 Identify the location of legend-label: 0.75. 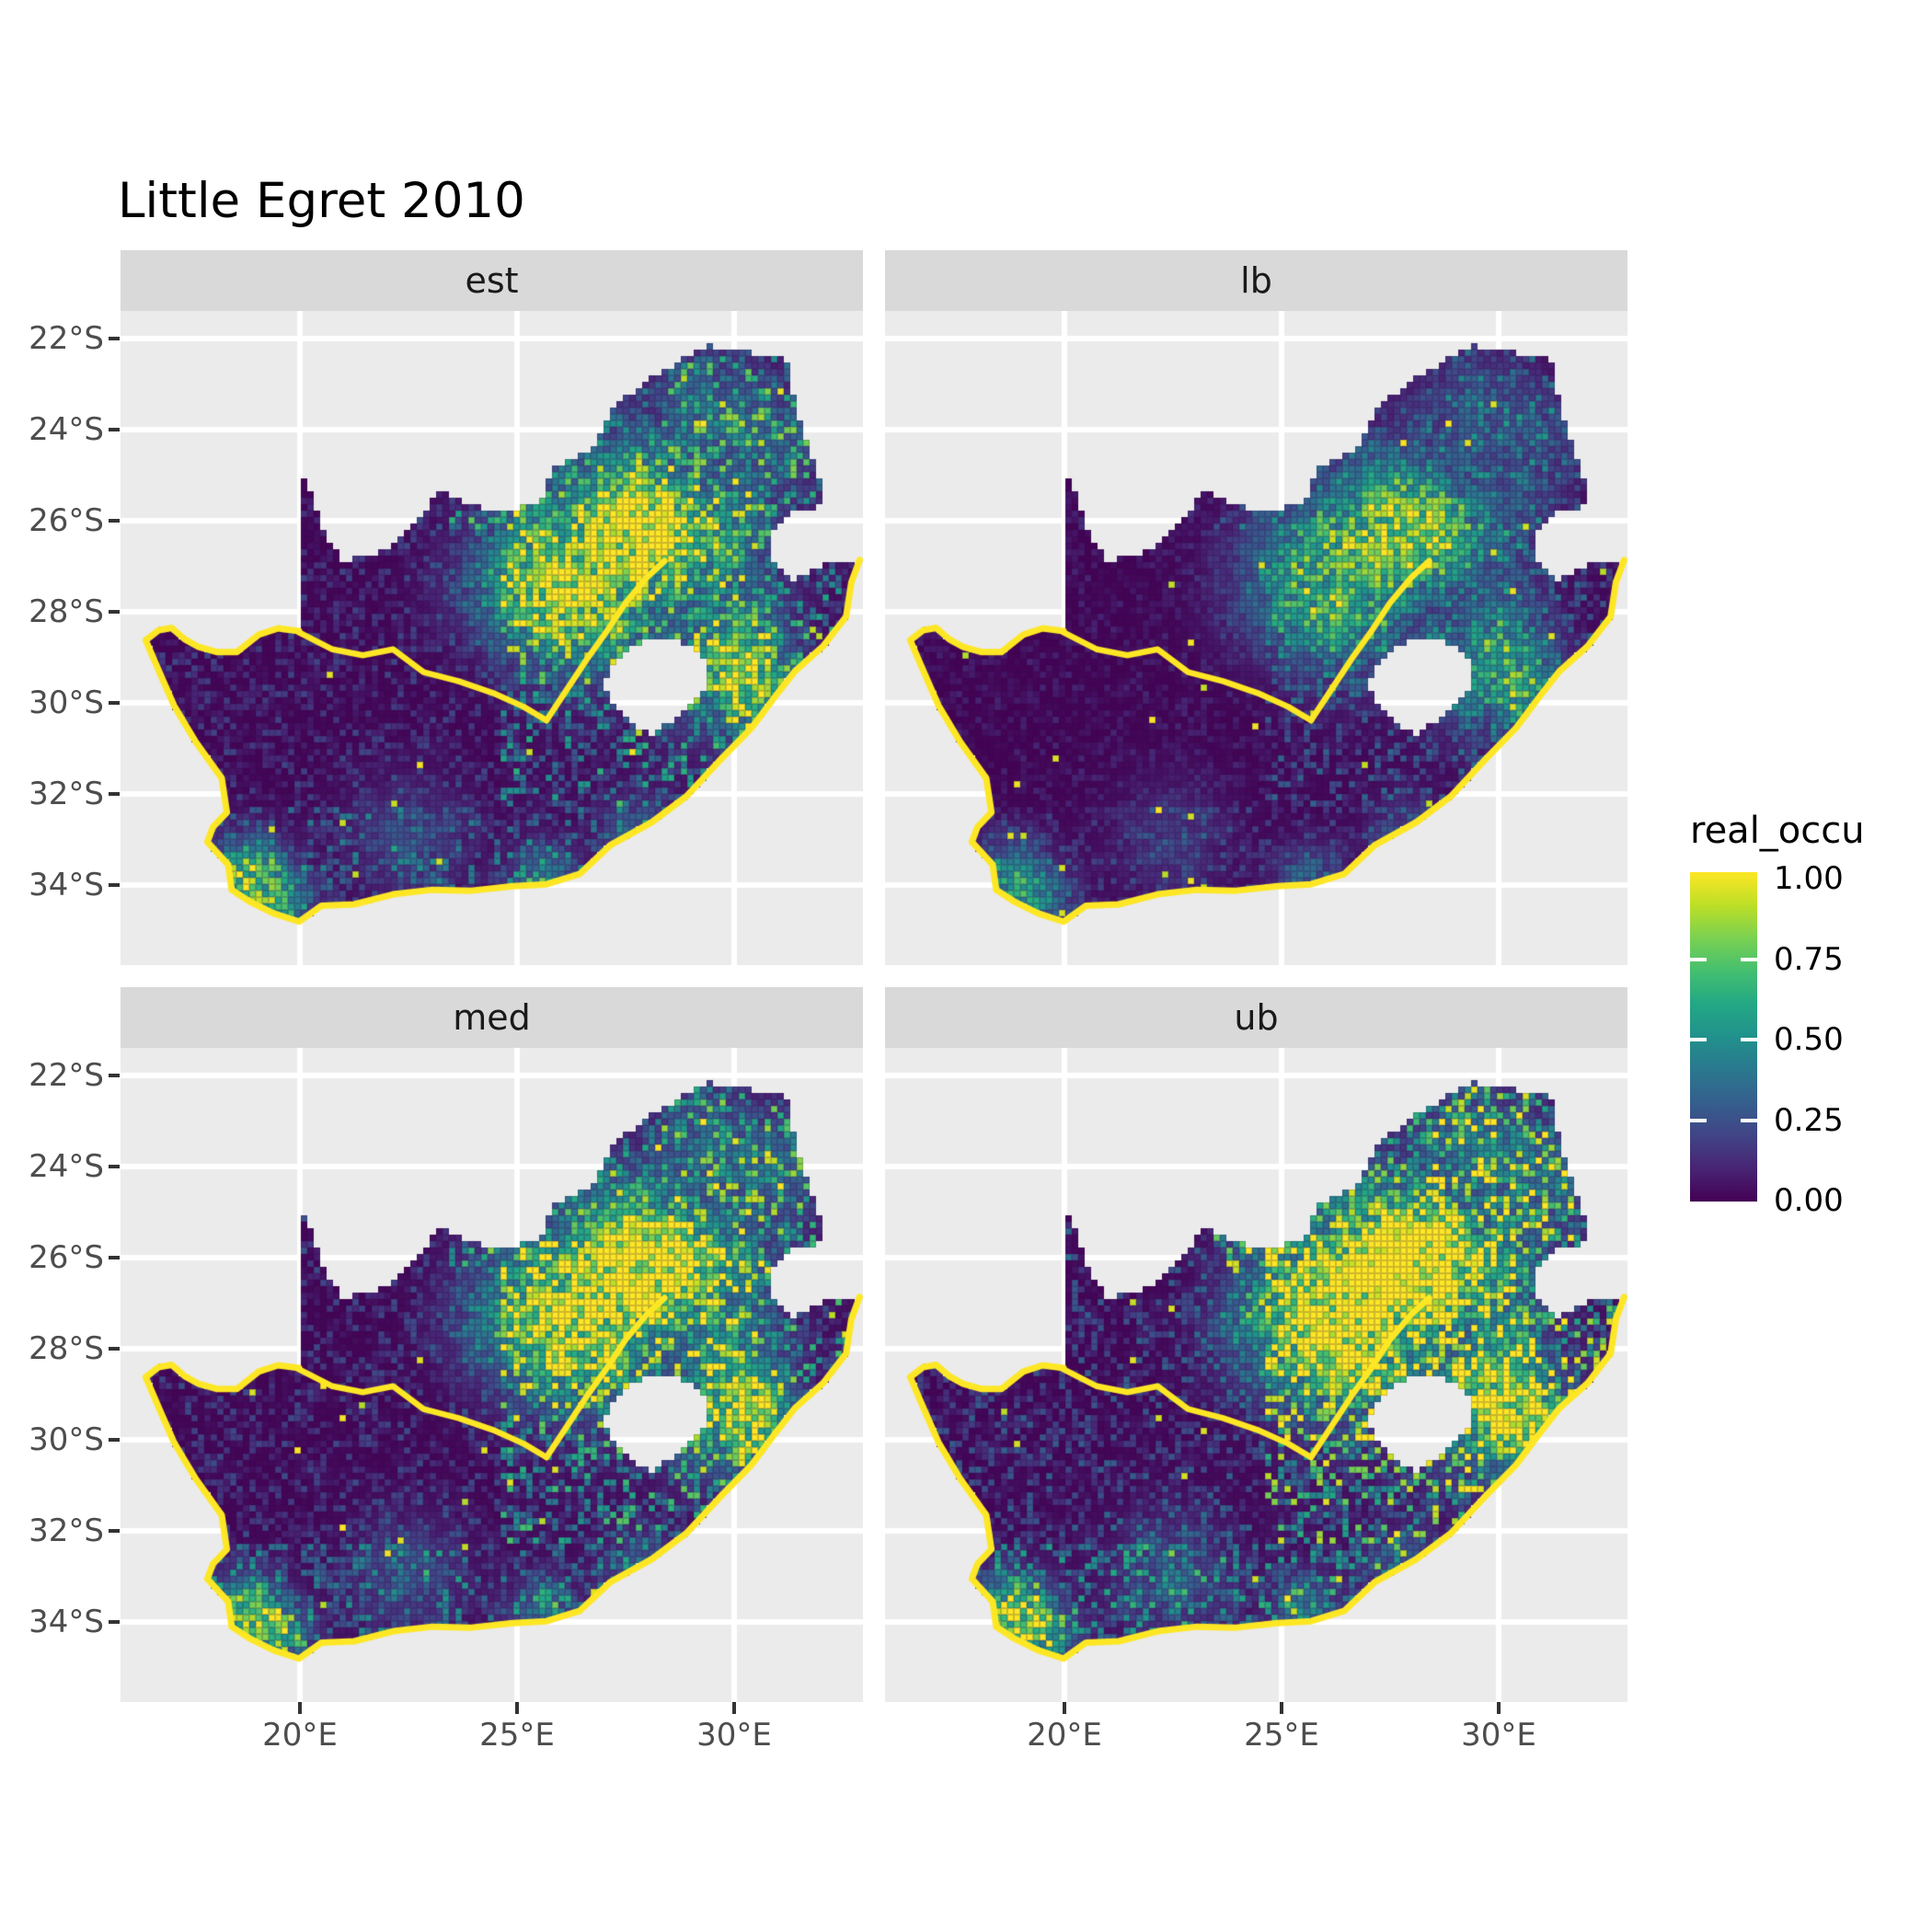
(1809, 959).